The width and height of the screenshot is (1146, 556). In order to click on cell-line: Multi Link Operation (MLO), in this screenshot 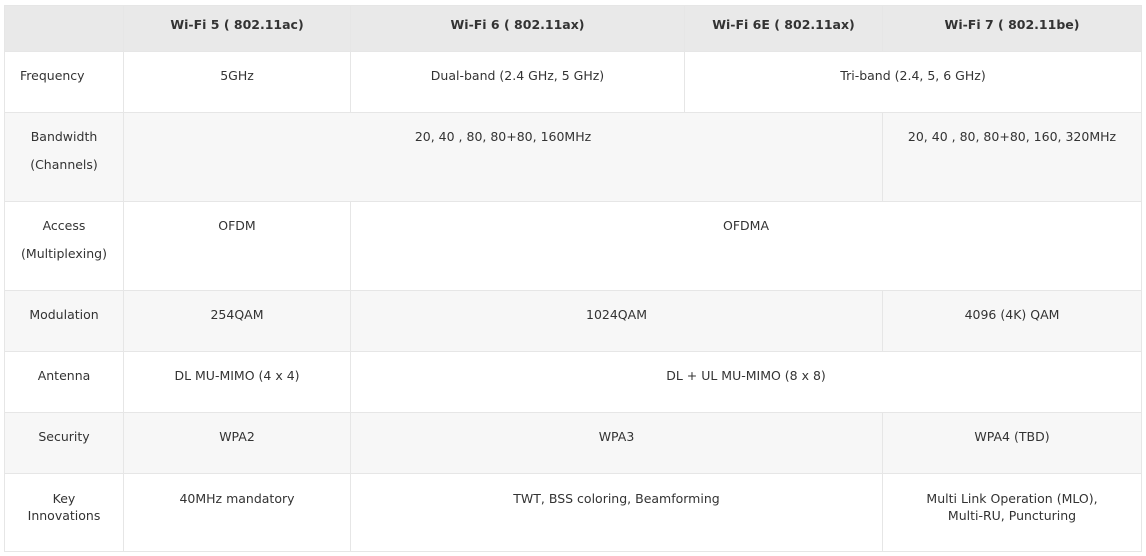, I will do `click(1012, 498)`.